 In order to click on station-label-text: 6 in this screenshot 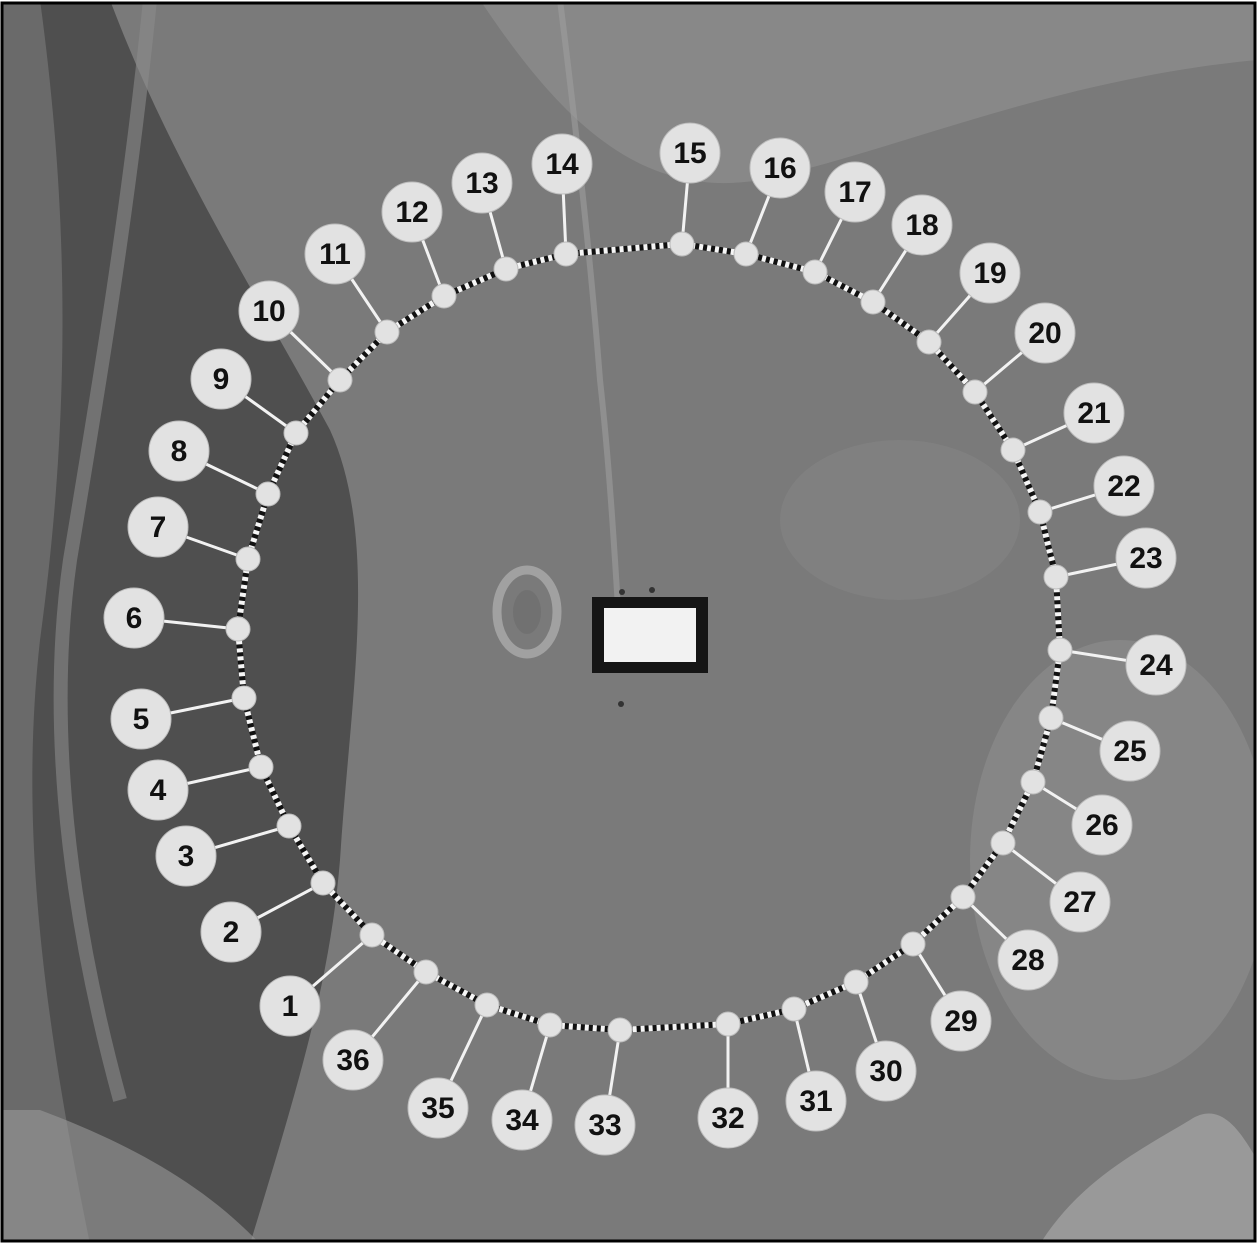, I will do `click(134, 618)`.